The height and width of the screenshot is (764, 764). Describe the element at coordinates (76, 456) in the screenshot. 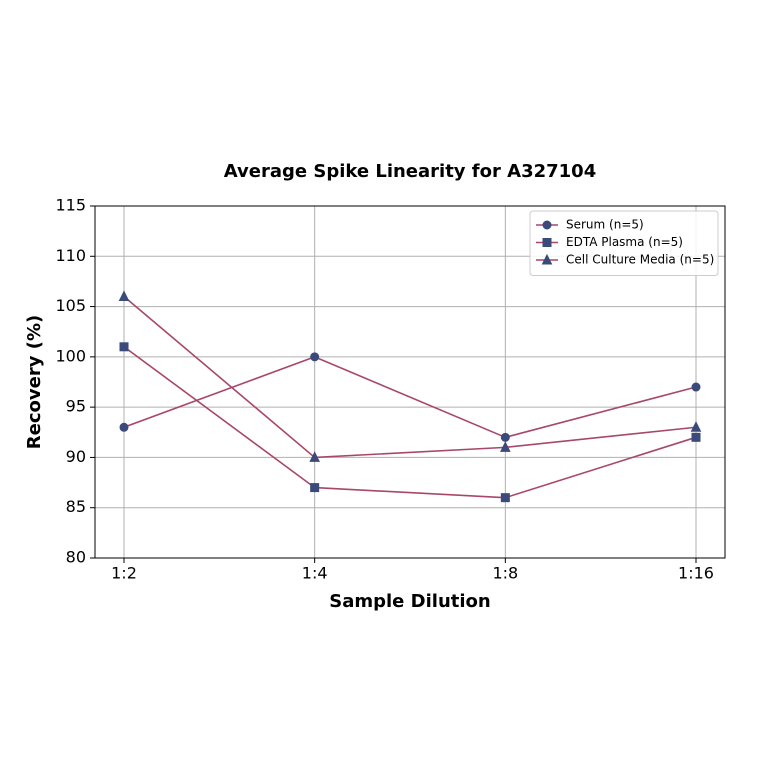

I see `y-tick-label: 90` at that location.